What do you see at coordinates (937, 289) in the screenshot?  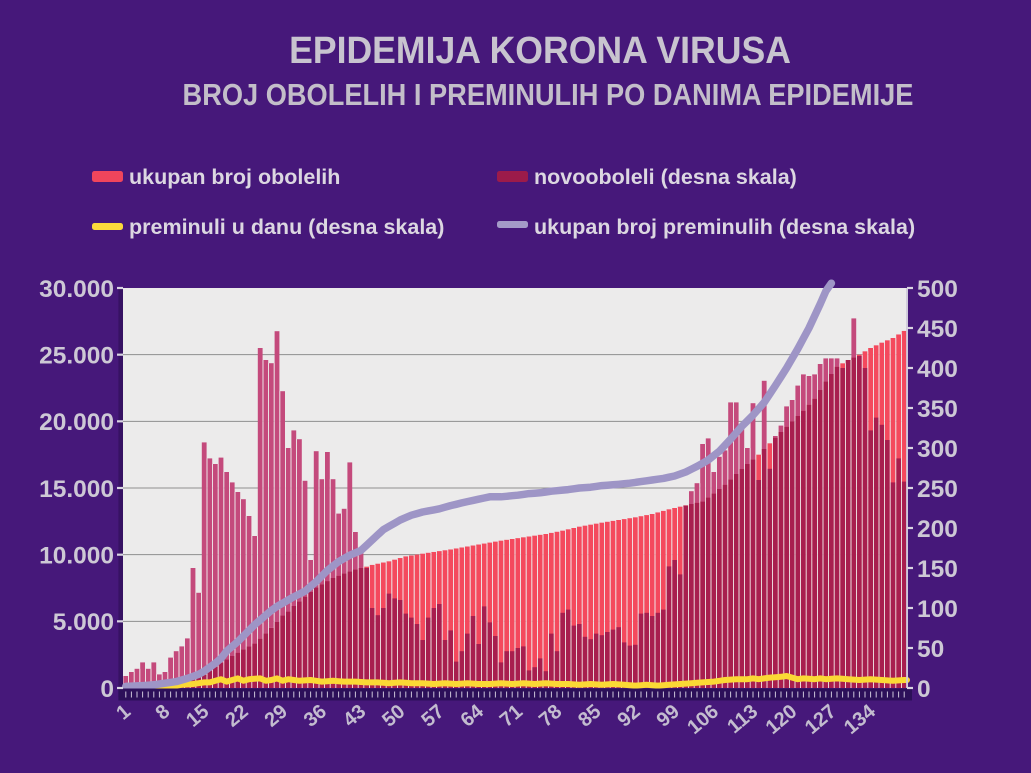 I see `svg-text: 500` at bounding box center [937, 289].